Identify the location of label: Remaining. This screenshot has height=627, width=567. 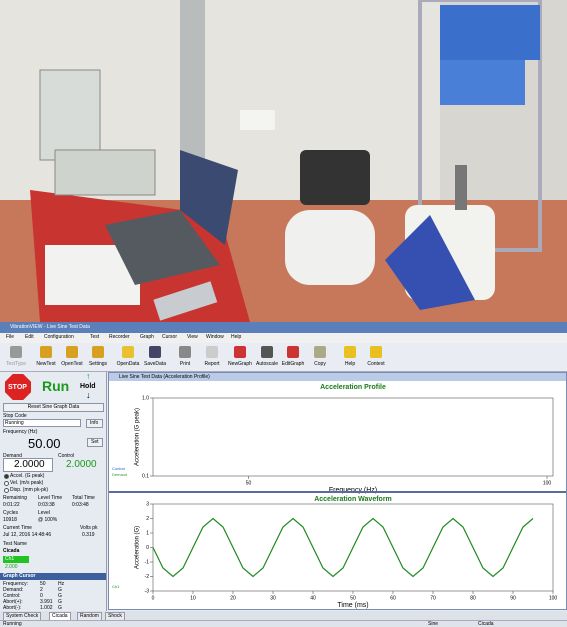
(15, 498).